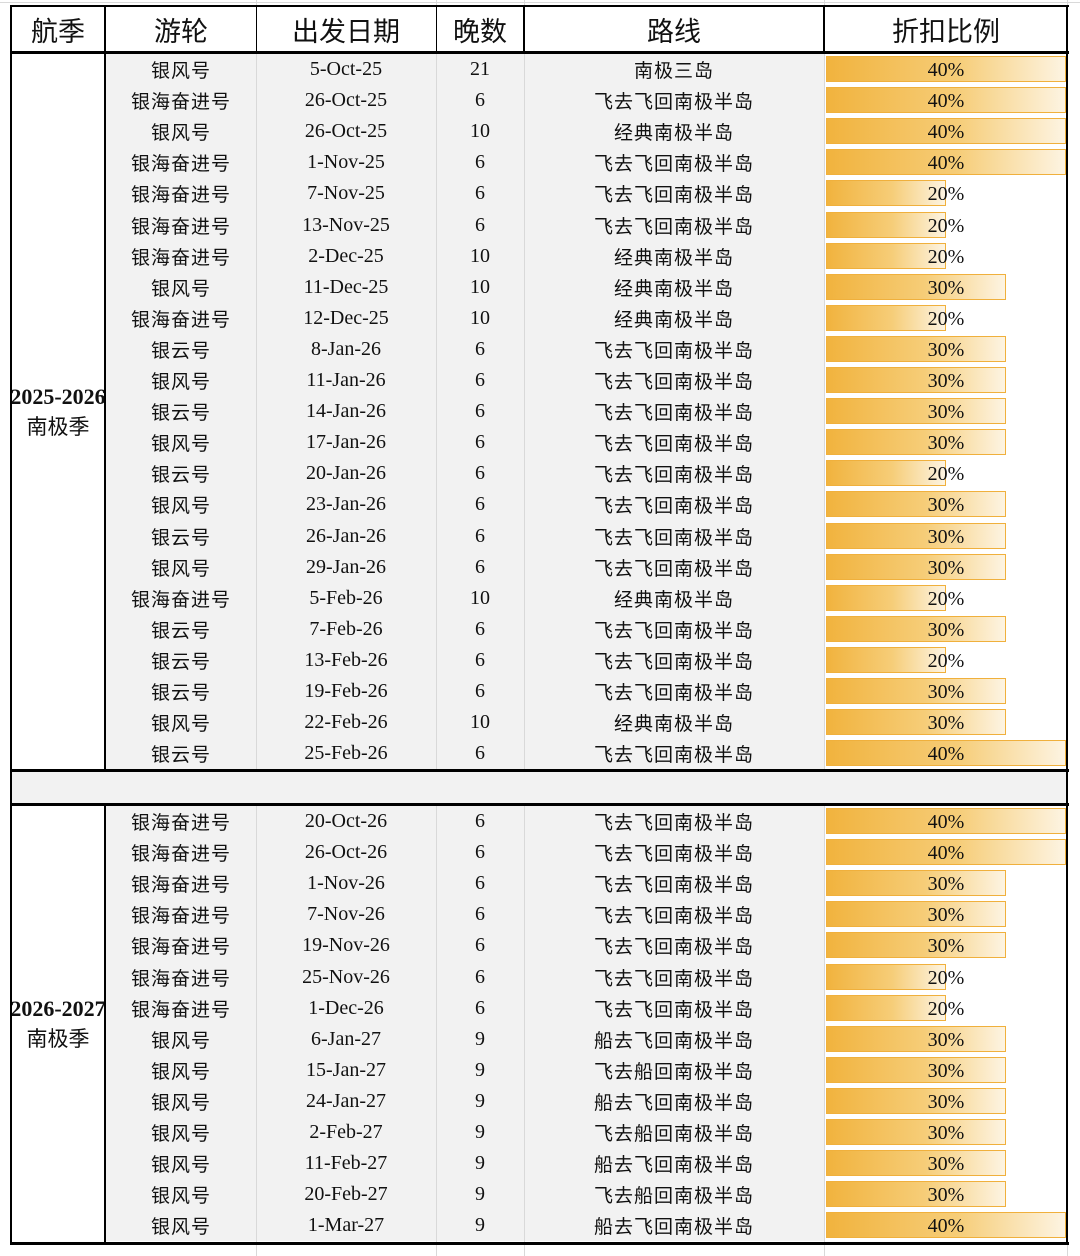 Image resolution: width=1080 pixels, height=1256 pixels. Describe the element at coordinates (673, 1071) in the screenshot. I see `cell-route: 飞去船回南极半岛` at that location.